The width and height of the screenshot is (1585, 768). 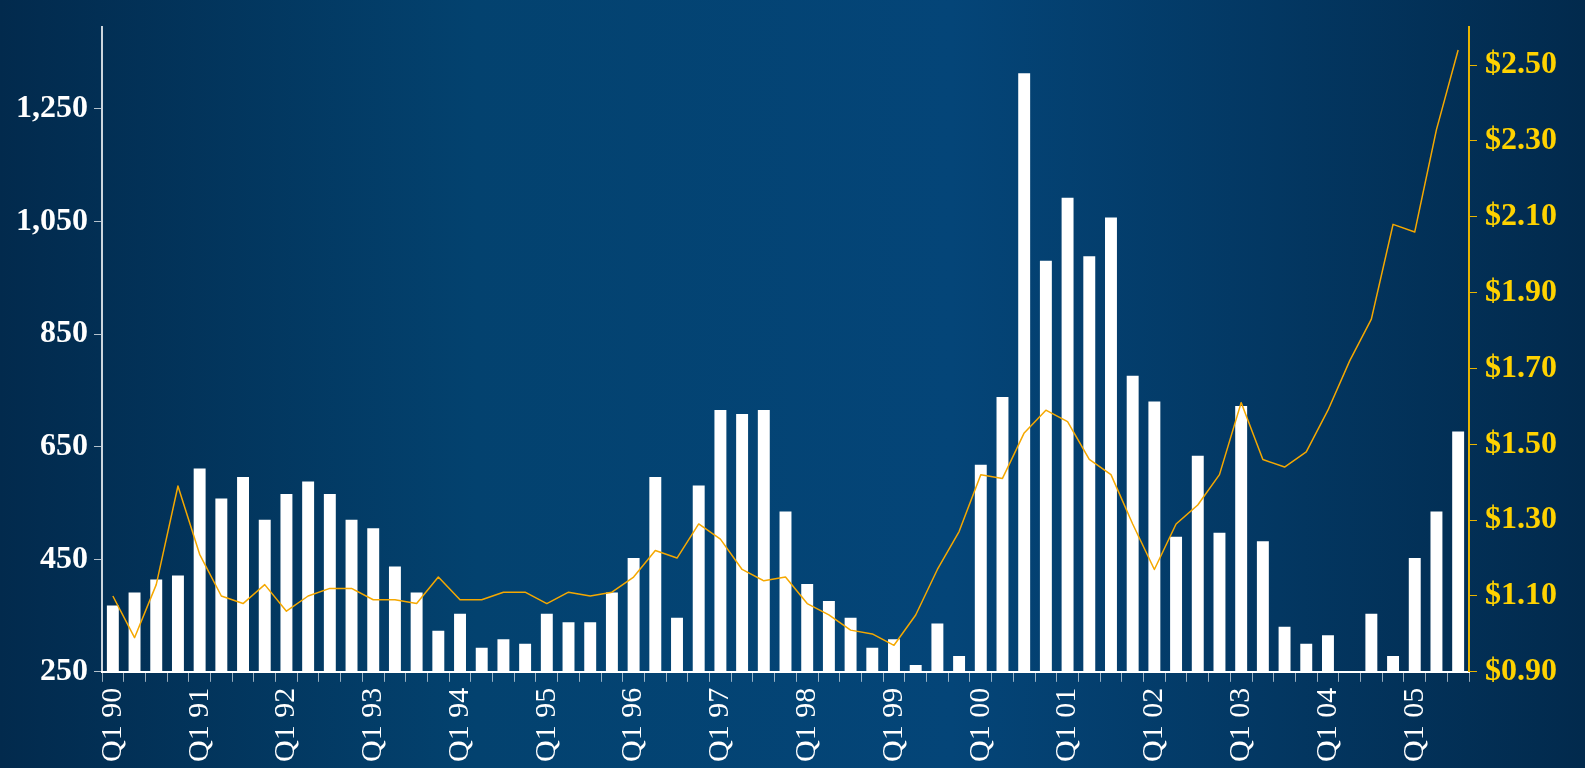 I want to click on y2-tick-label: $2.50, so click(x=1521, y=62).